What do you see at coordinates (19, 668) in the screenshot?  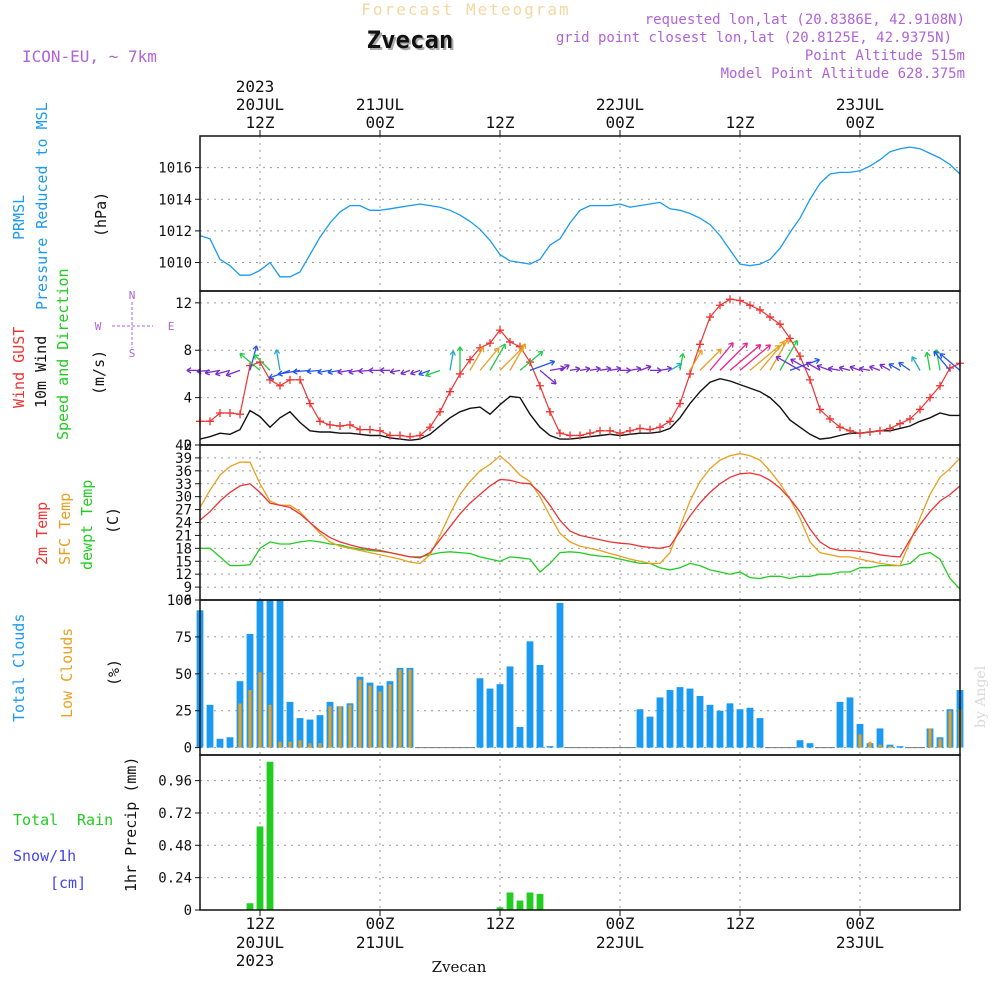 I see `label-total-clouds: Total Clouds` at bounding box center [19, 668].